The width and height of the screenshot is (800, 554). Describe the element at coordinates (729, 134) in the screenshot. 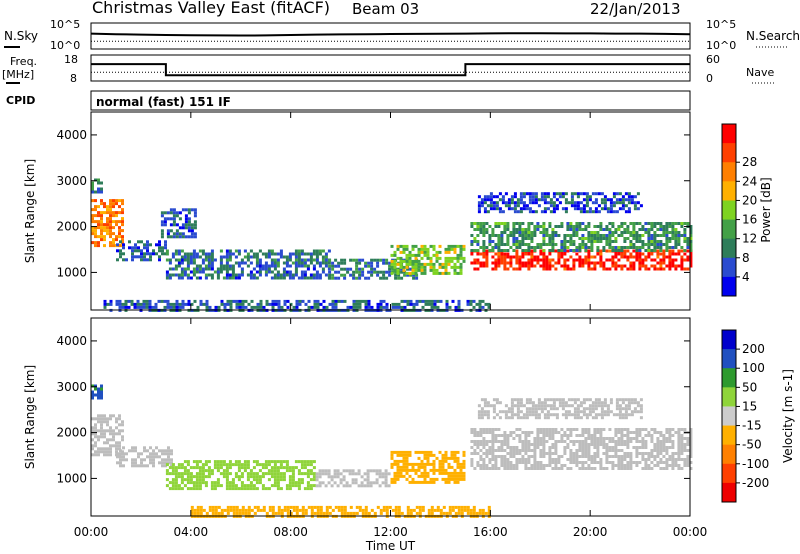

I see `power-colorbar-swatch` at that location.